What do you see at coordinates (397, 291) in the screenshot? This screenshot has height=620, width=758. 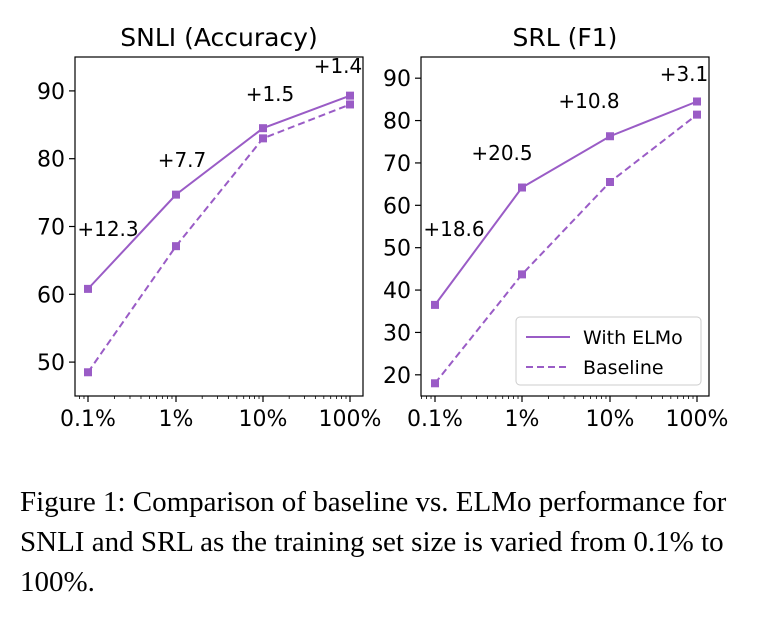 I see `y-tick-label-1: 40` at bounding box center [397, 291].